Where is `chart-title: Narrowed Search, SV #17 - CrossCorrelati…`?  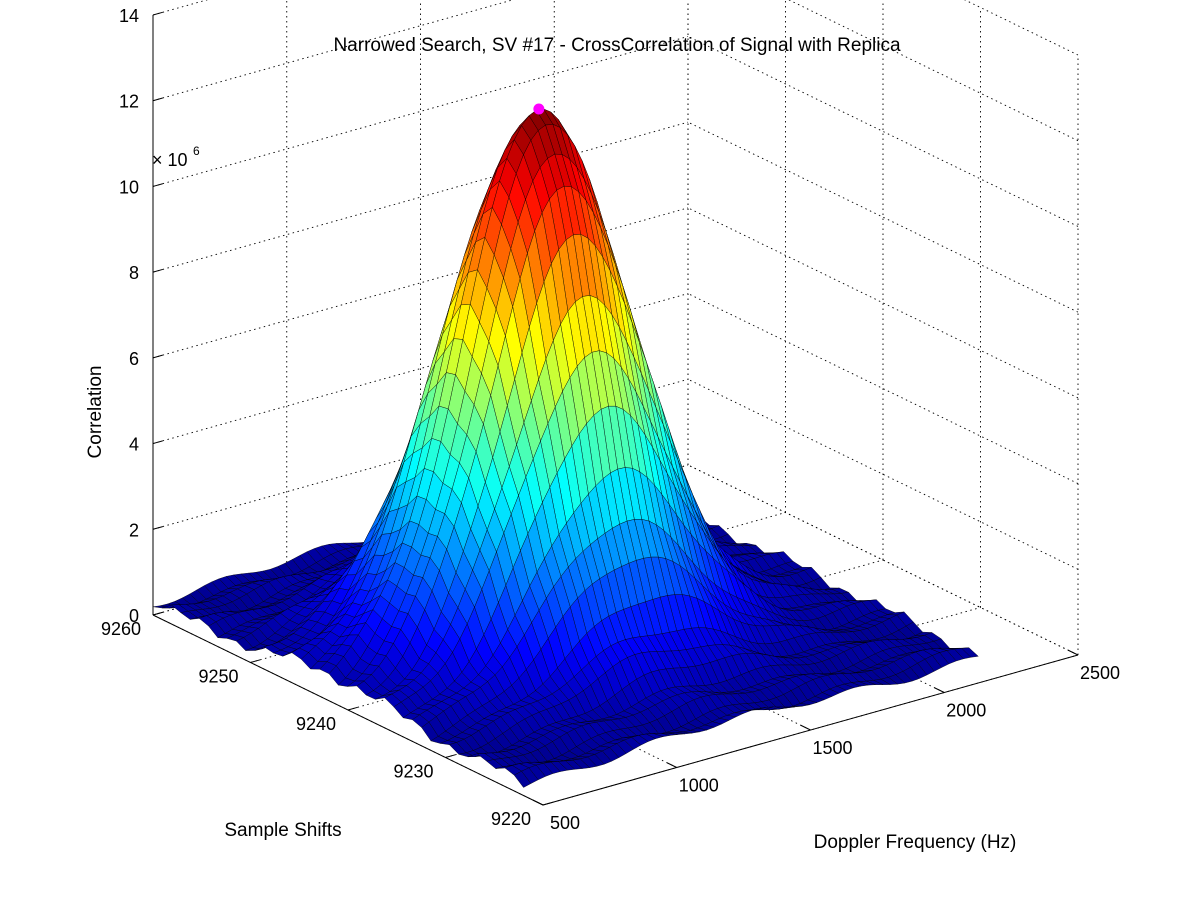
chart-title: Narrowed Search, SV #17 - CrossCorrelati… is located at coordinates (617, 45).